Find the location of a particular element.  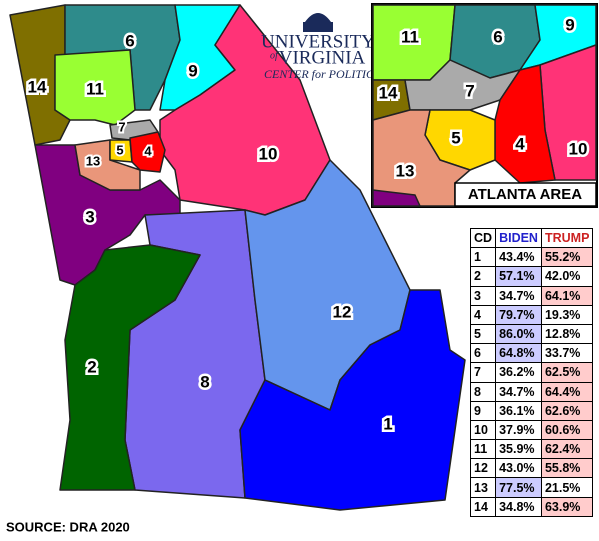

table-row: 11 35.9% 62.4% is located at coordinates (531, 449).